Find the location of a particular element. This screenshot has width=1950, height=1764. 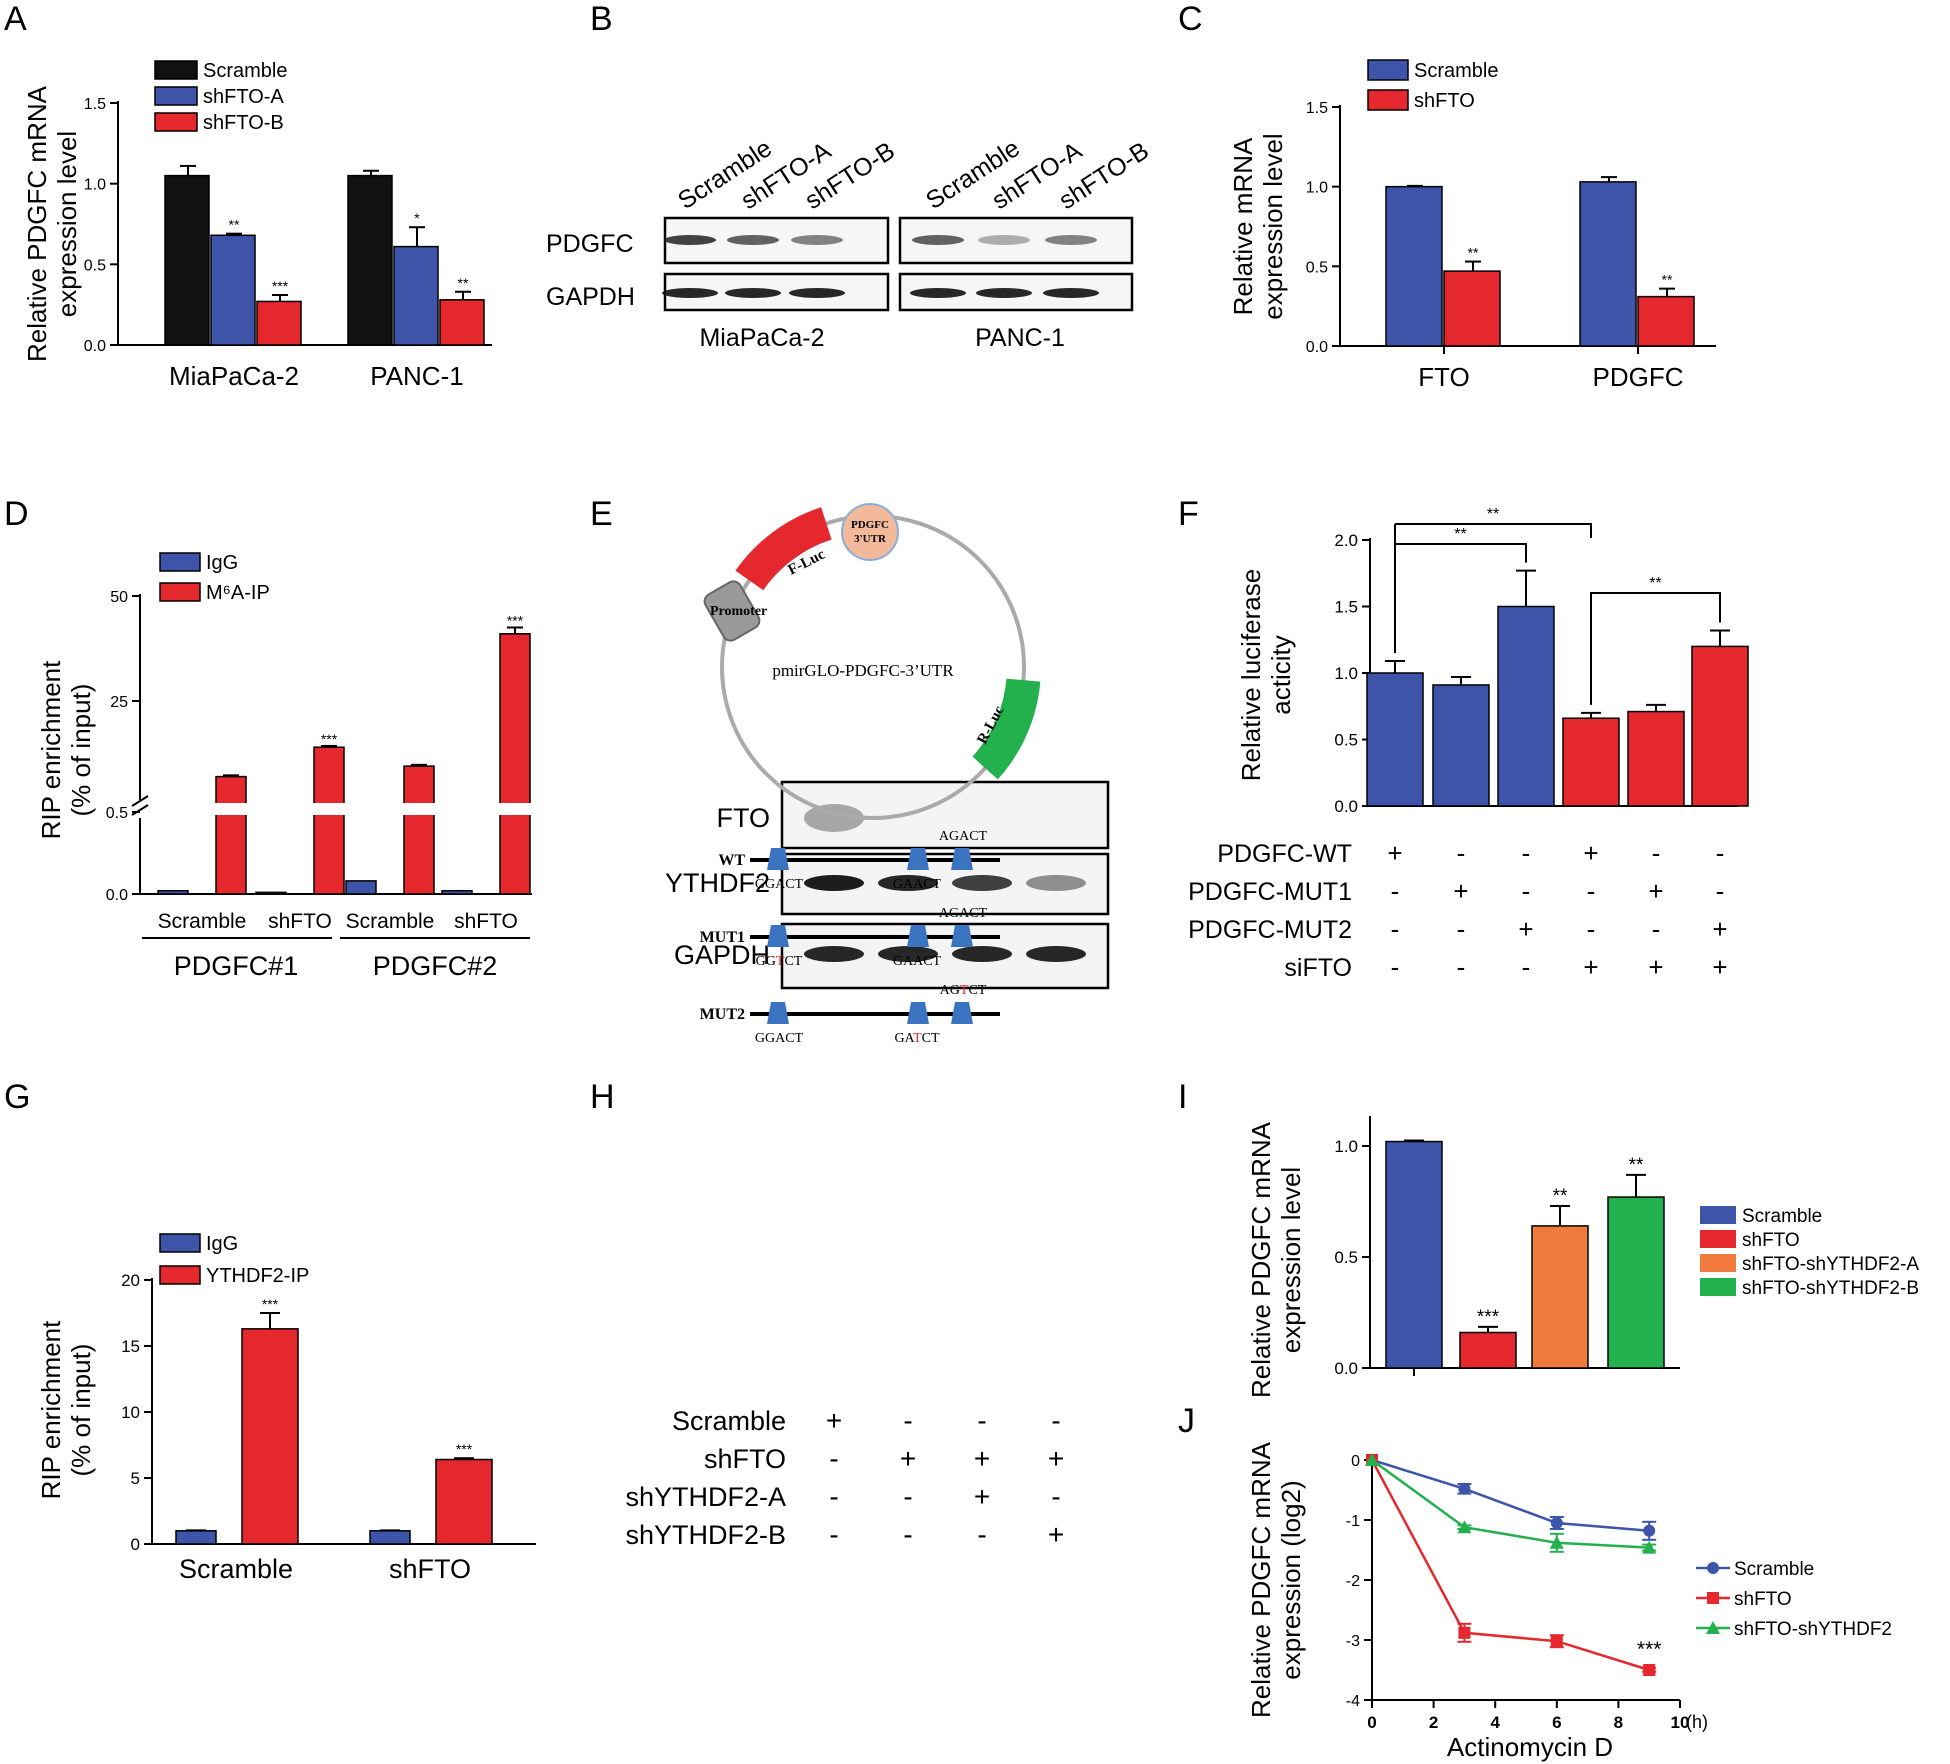

m6a-site is located at coordinates (918, 859).